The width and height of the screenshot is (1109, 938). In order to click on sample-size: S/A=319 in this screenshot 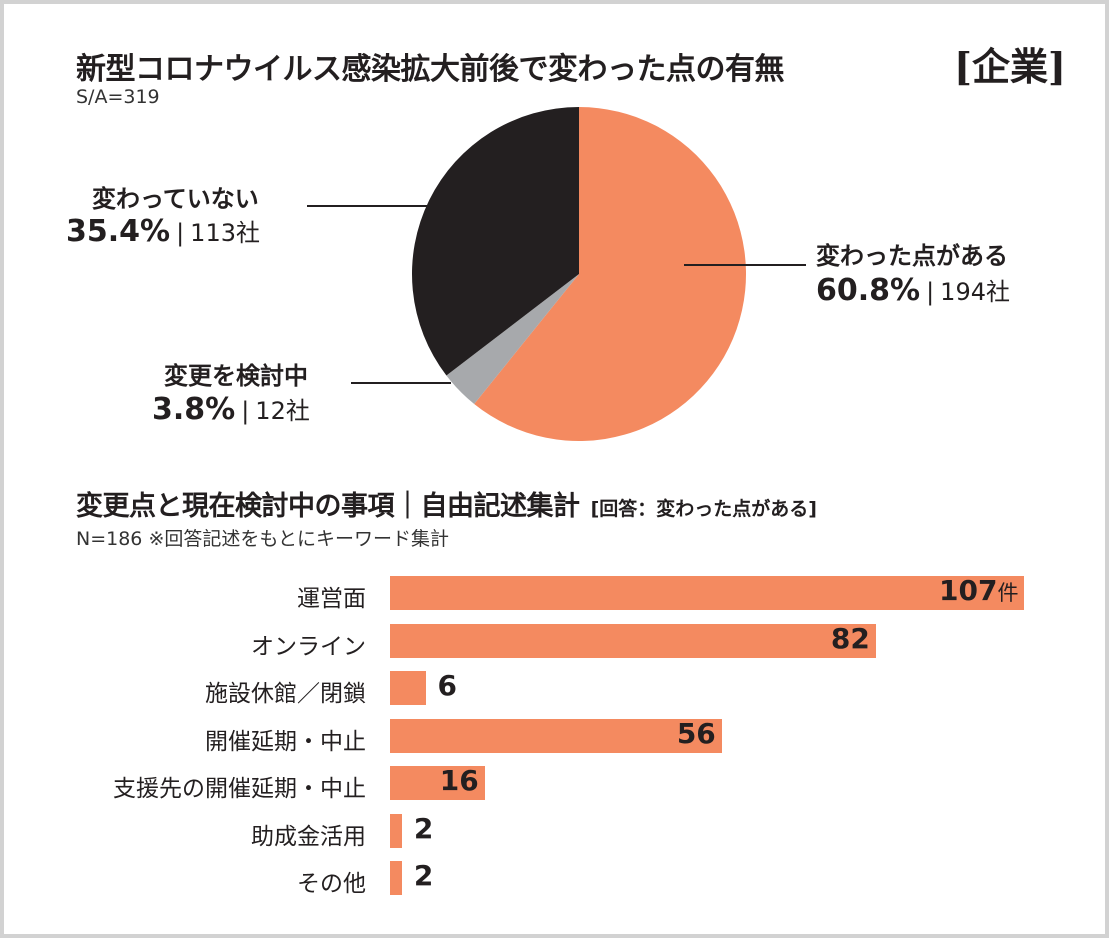, I will do `click(118, 97)`.